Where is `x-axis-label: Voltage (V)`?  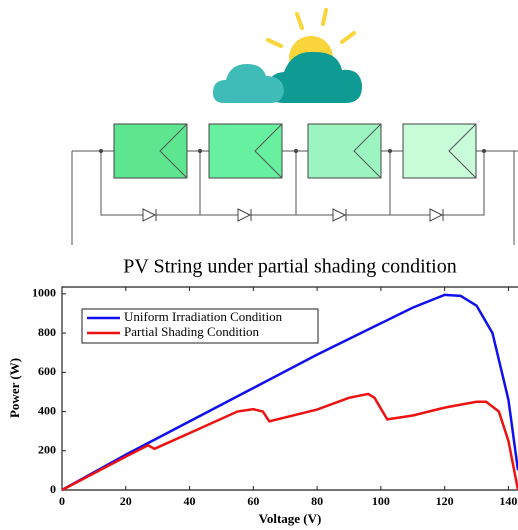 x-axis-label: Voltage (V) is located at coordinates (290, 518).